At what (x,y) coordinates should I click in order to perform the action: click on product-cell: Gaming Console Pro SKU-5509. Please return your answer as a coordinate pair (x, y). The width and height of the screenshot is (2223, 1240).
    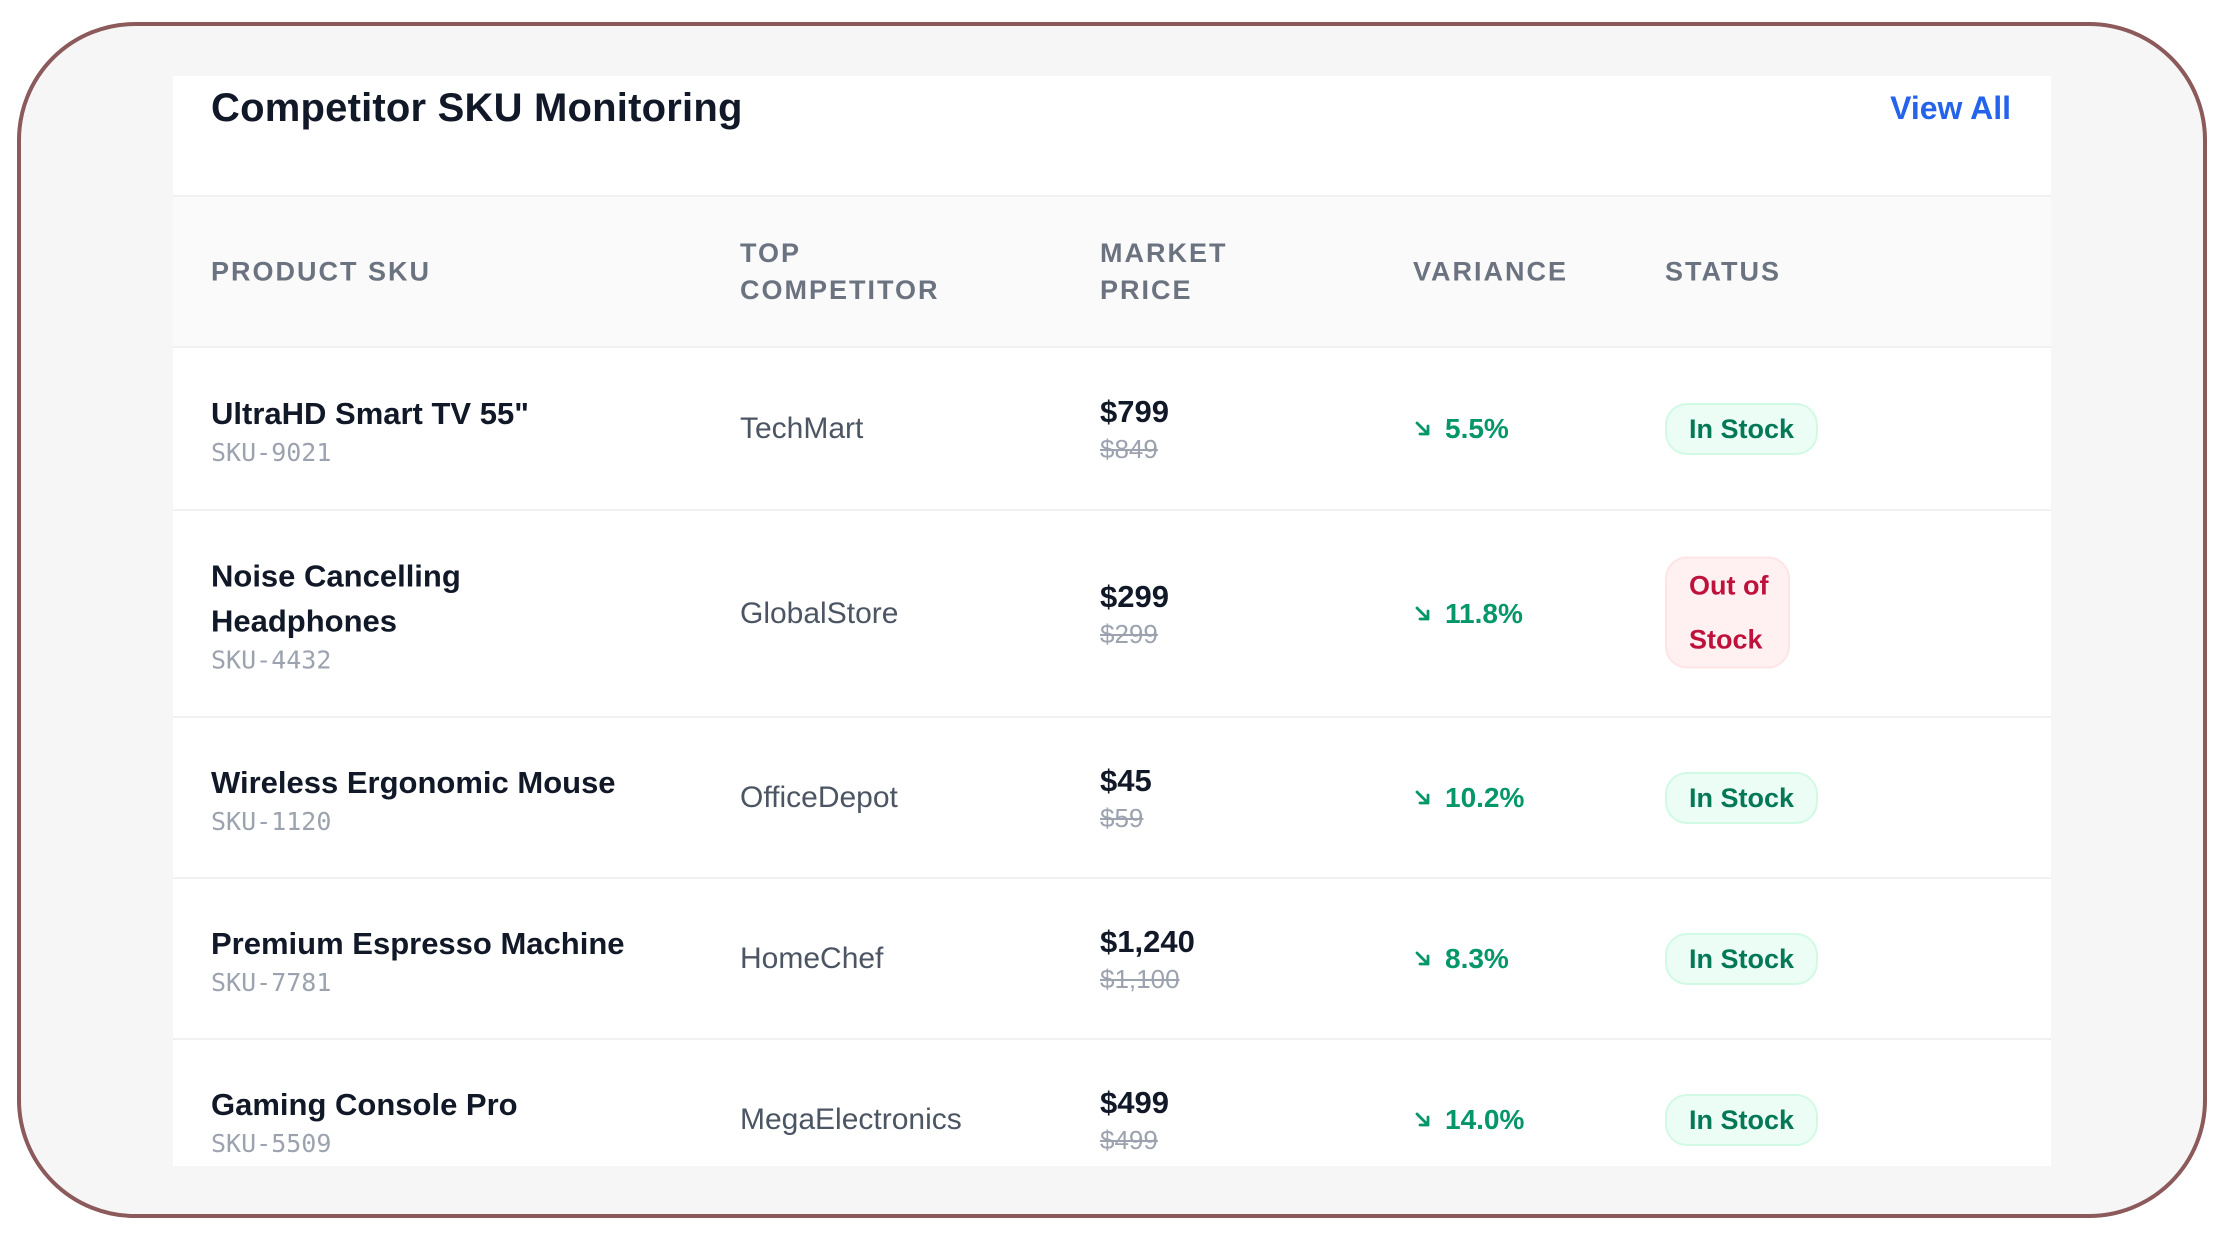
    Looking at the image, I should click on (451, 1120).